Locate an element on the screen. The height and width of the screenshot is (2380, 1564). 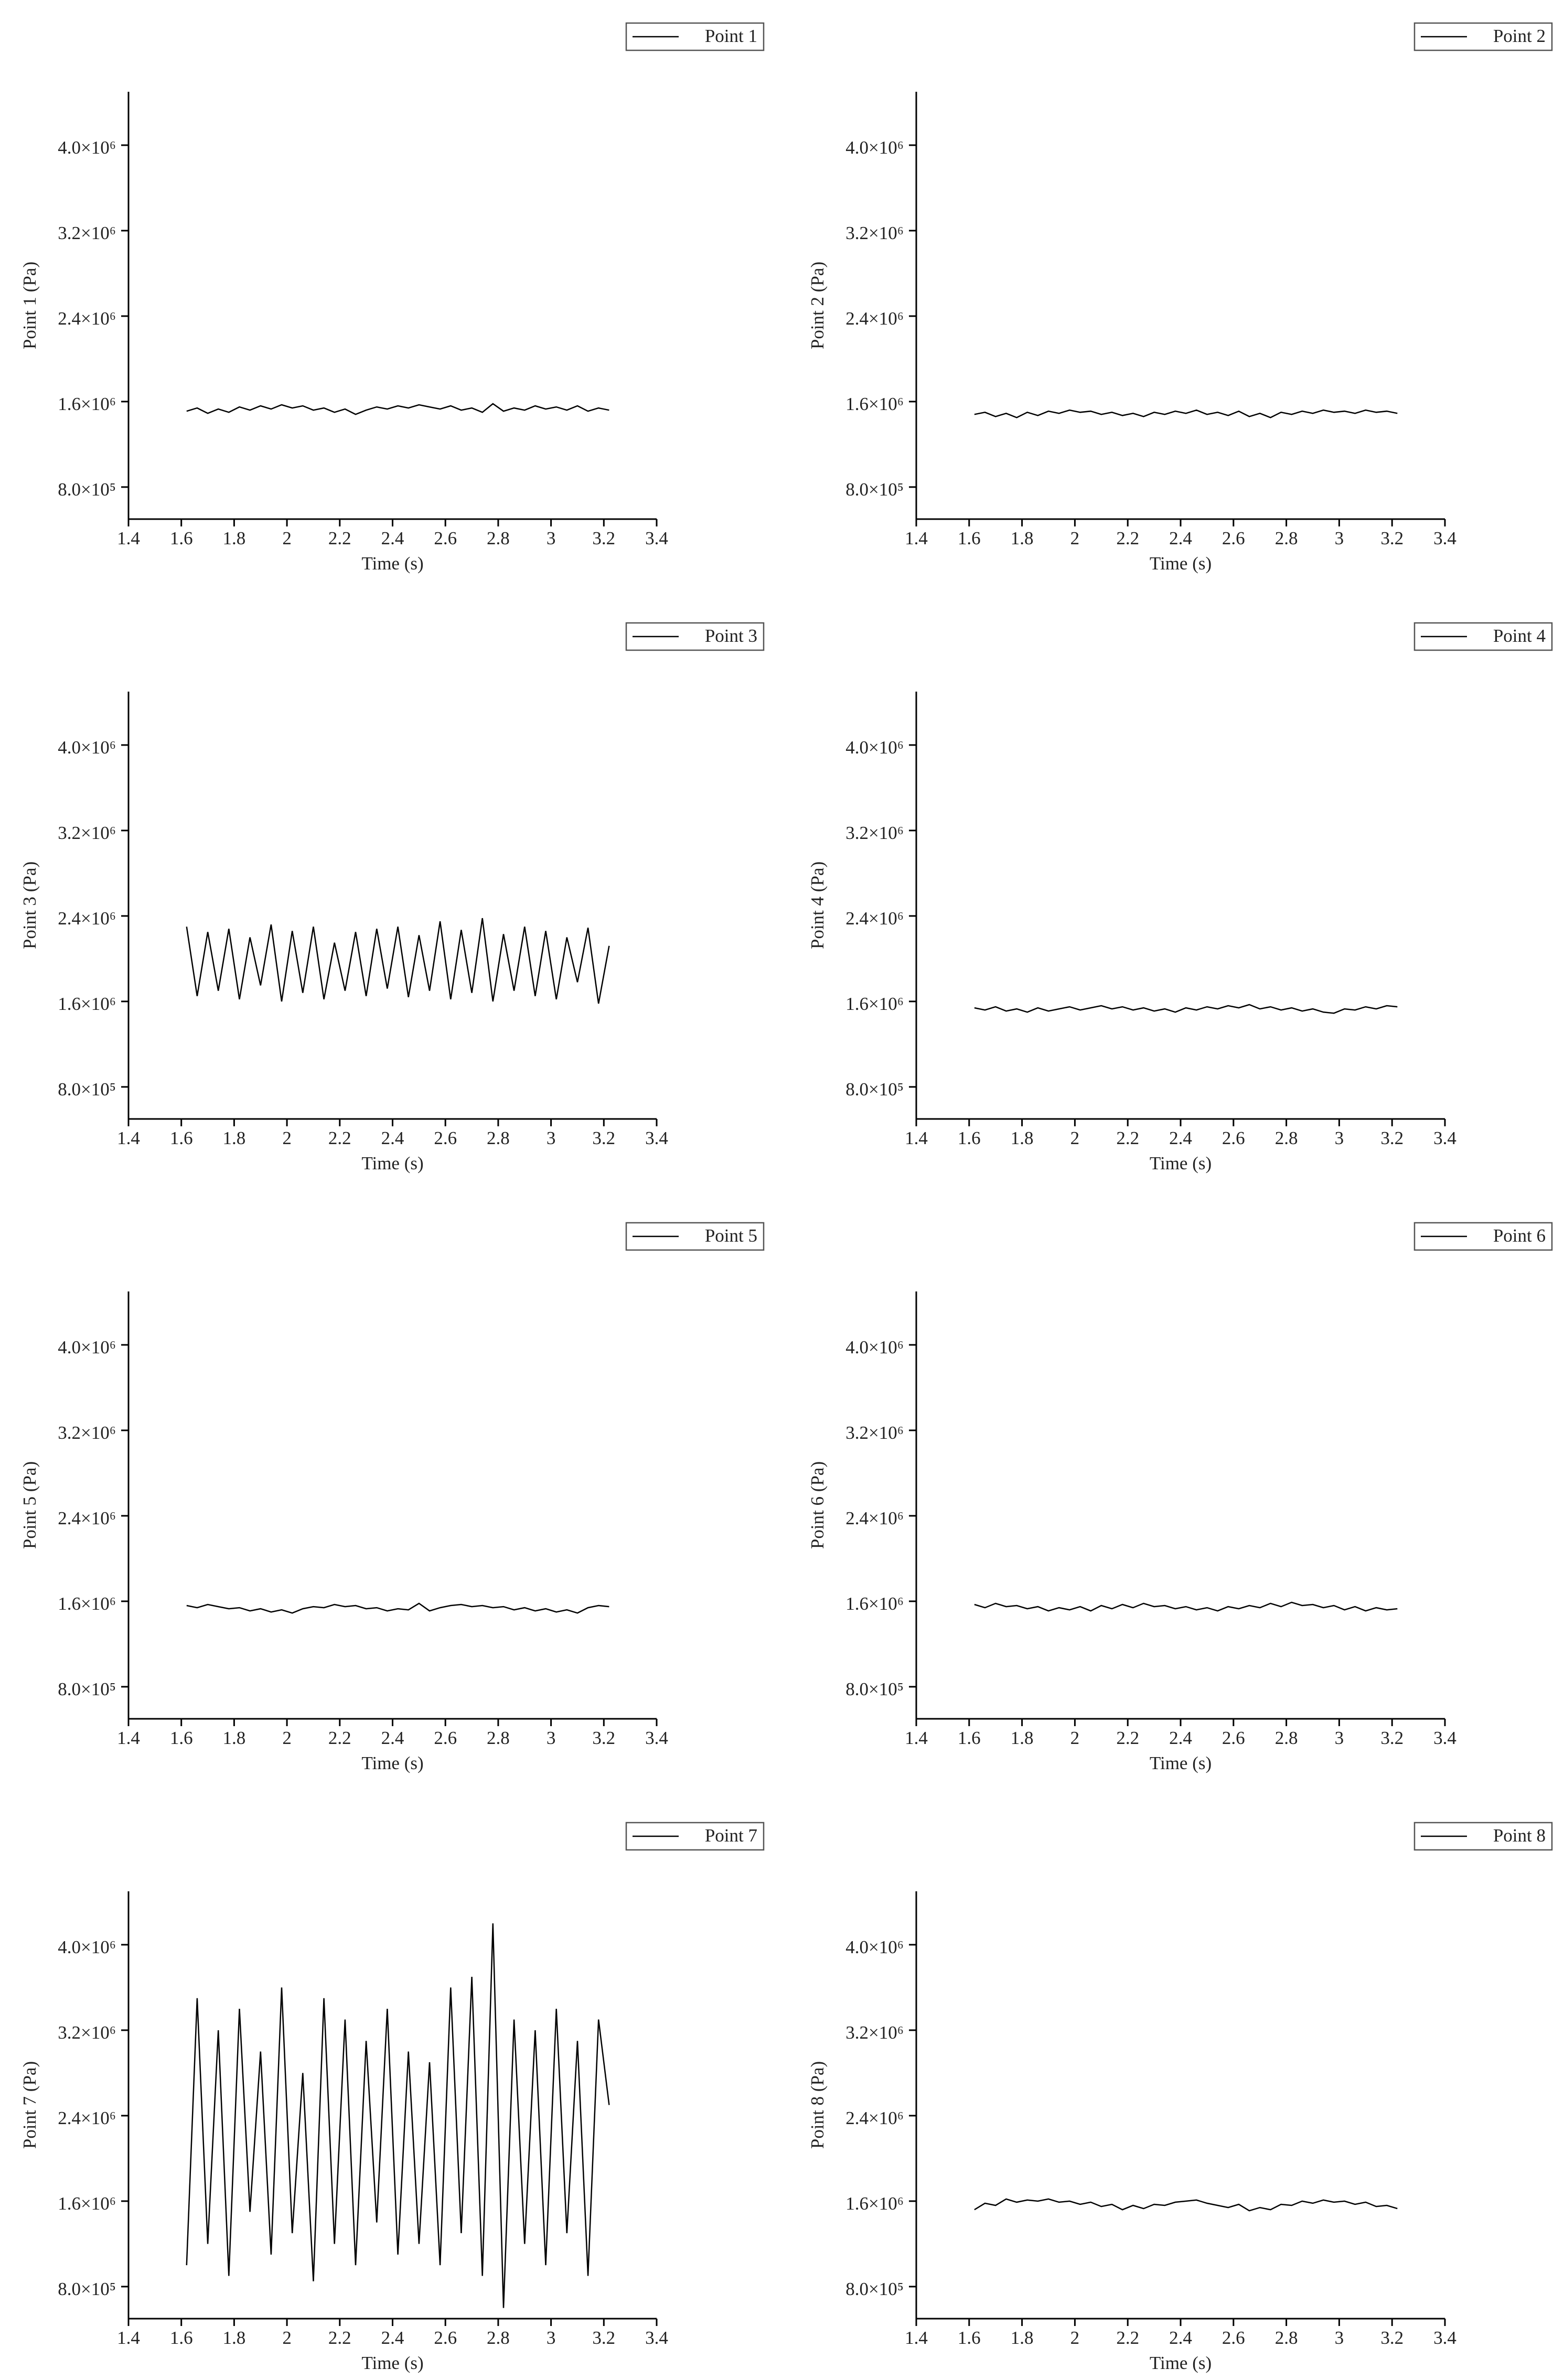
y-axis-label: Point 6 (Pa) is located at coordinates (817, 1505).